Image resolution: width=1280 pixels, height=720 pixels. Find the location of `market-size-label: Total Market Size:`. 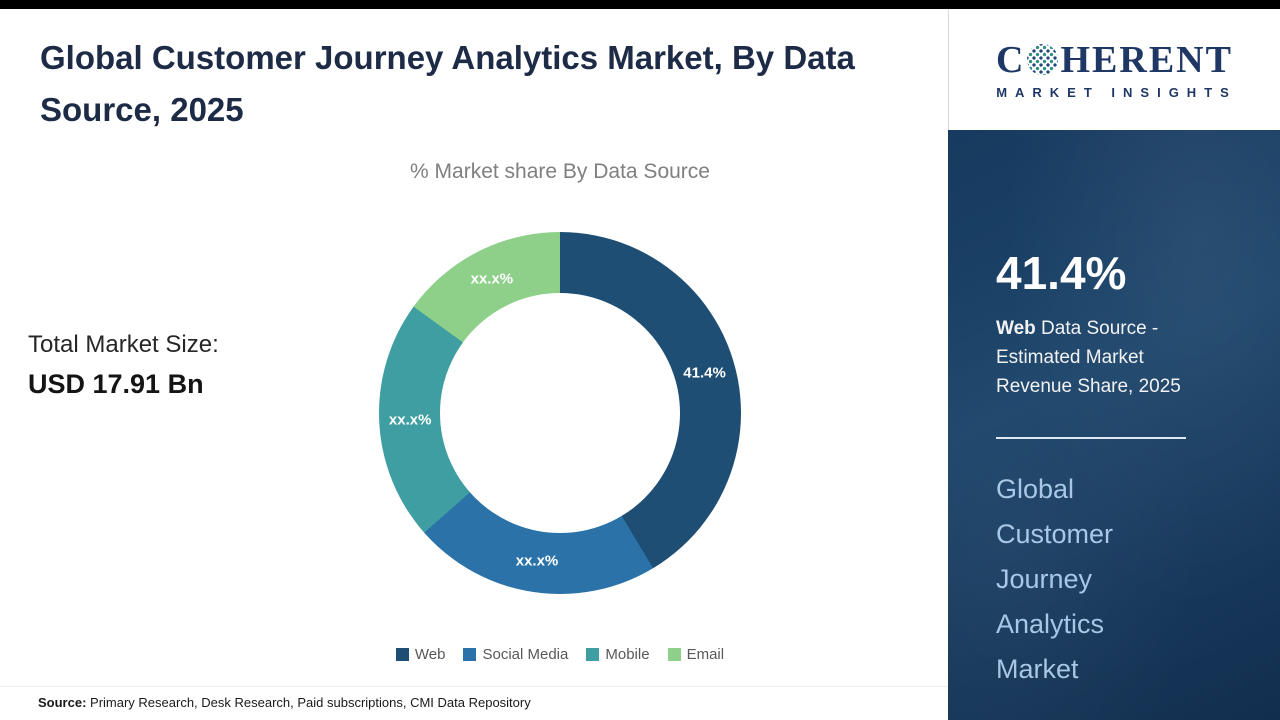

market-size-label: Total Market Size: is located at coordinates (123, 344).